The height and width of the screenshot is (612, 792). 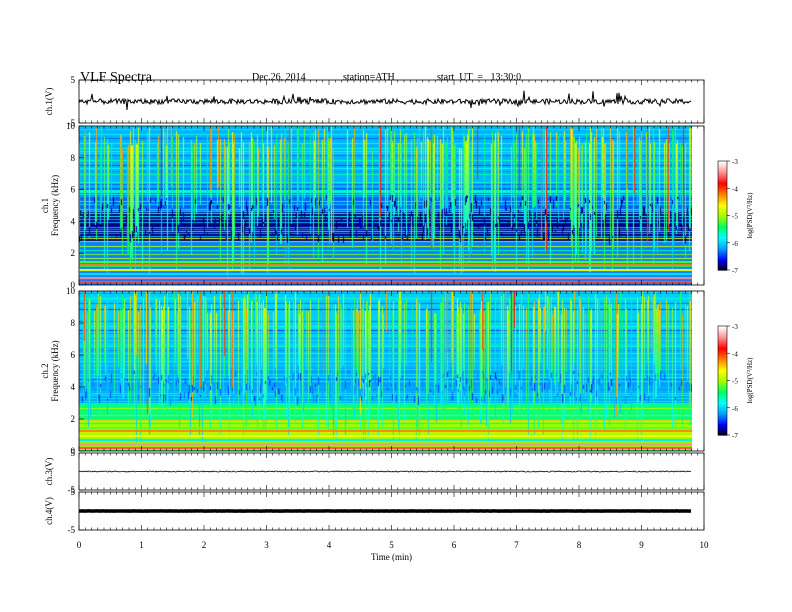 I want to click on x-tick-label: 5, so click(x=391, y=545).